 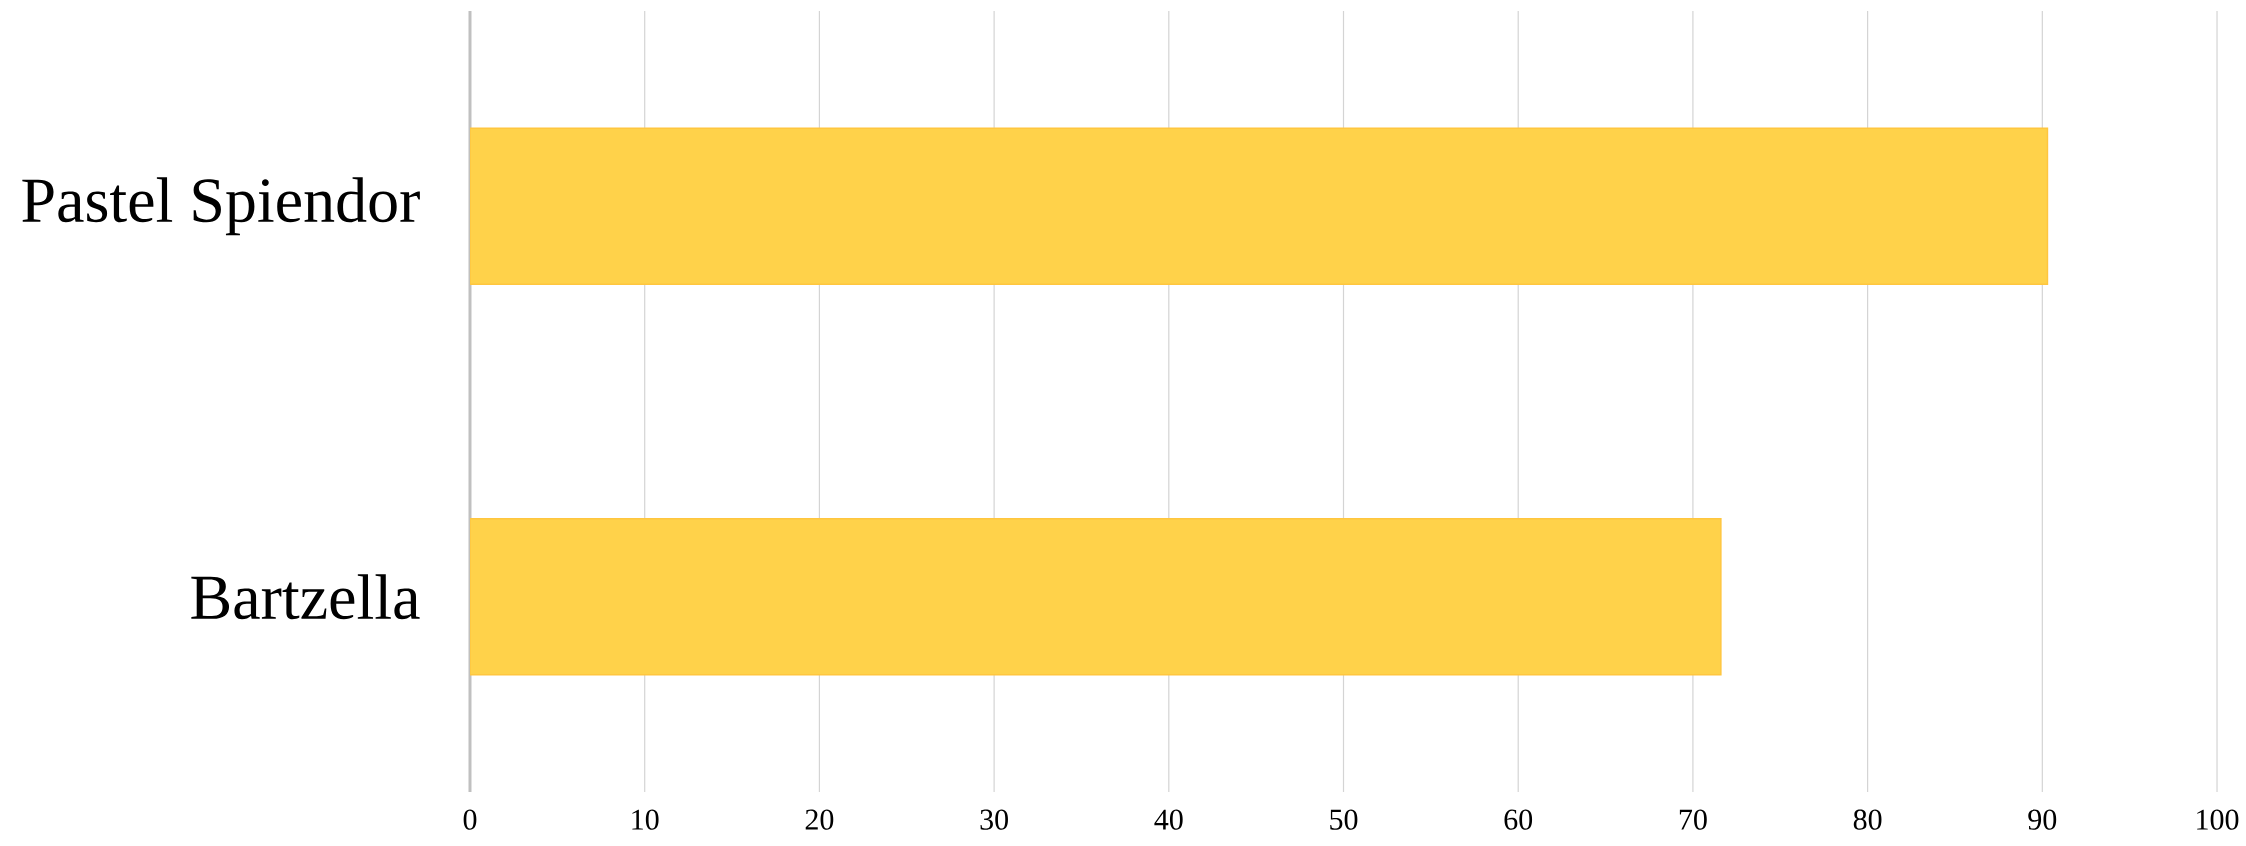 I want to click on x-tick-label: 60, so click(x=1518, y=819).